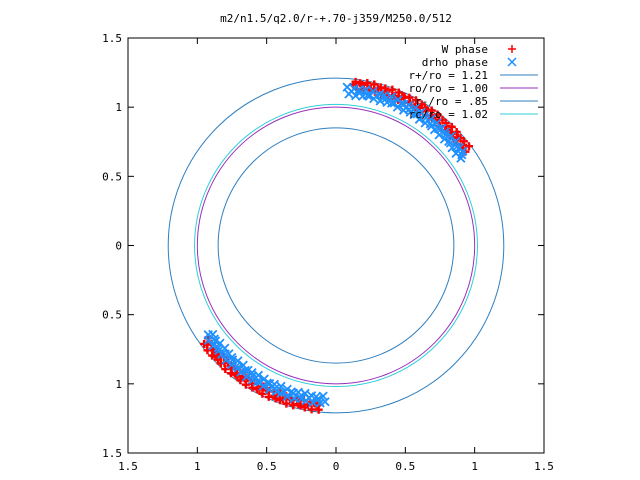 This screenshot has width=640, height=480. Describe the element at coordinates (448, 88) in the screenshot. I see `legend-label: ro/ro = 1.00` at that location.